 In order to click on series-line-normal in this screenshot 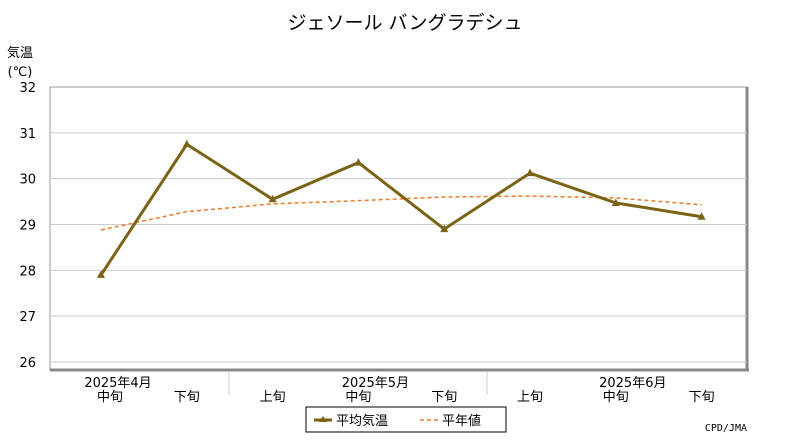, I will do `click(401, 213)`.